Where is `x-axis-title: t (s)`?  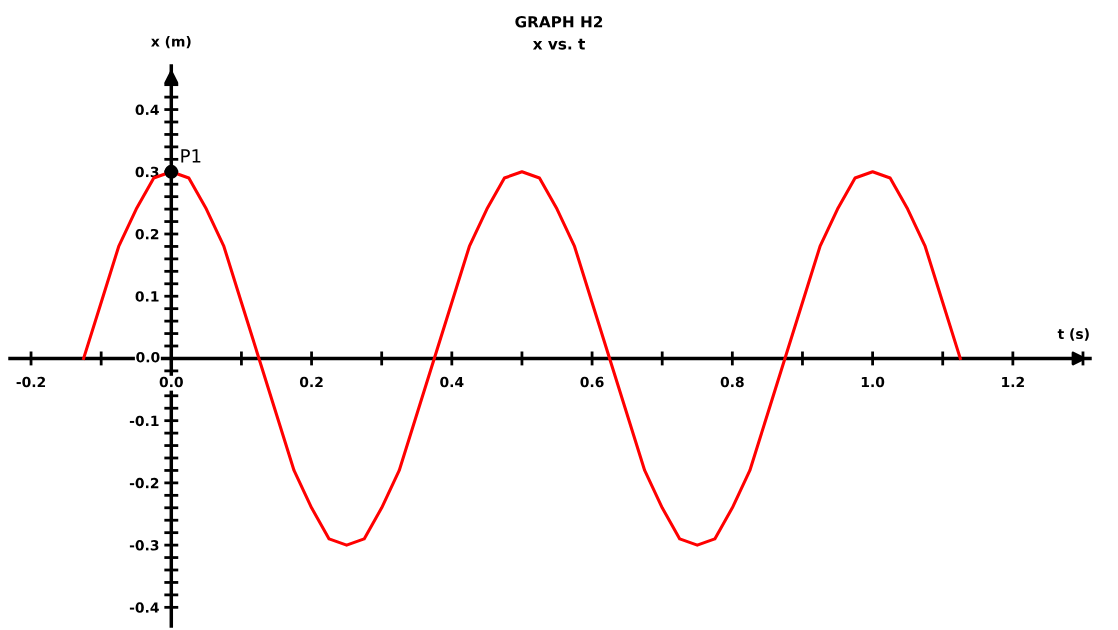
x-axis-title: t (s) is located at coordinates (1073, 334).